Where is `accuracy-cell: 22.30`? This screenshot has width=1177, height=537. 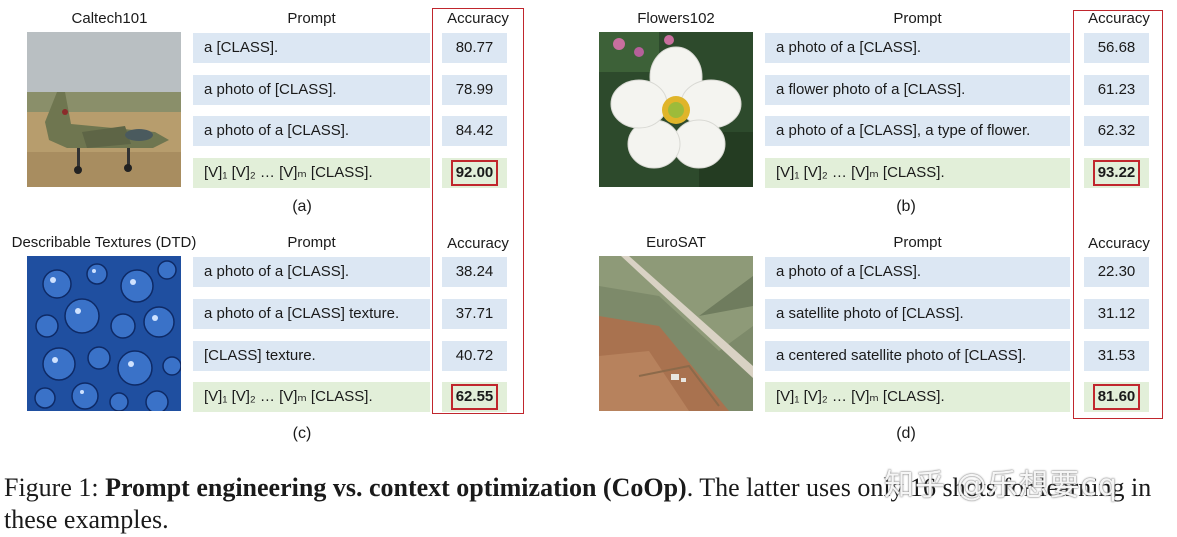
accuracy-cell: 22.30 is located at coordinates (1116, 272).